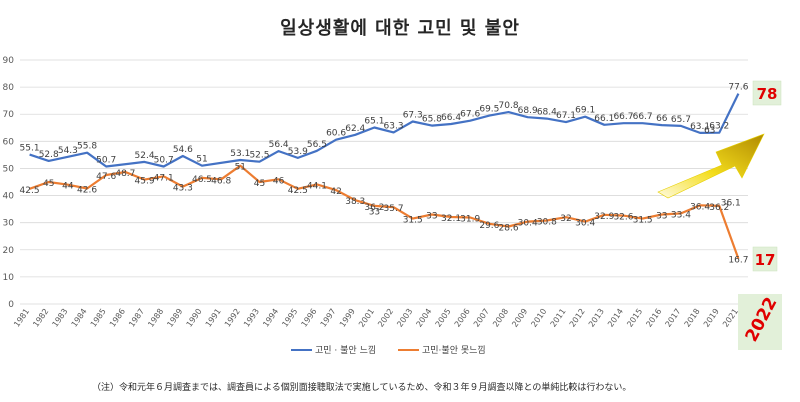 The image size is (800, 402). What do you see at coordinates (566, 116) in the screenshot?
I see `data-label: 67.1` at bounding box center [566, 116].